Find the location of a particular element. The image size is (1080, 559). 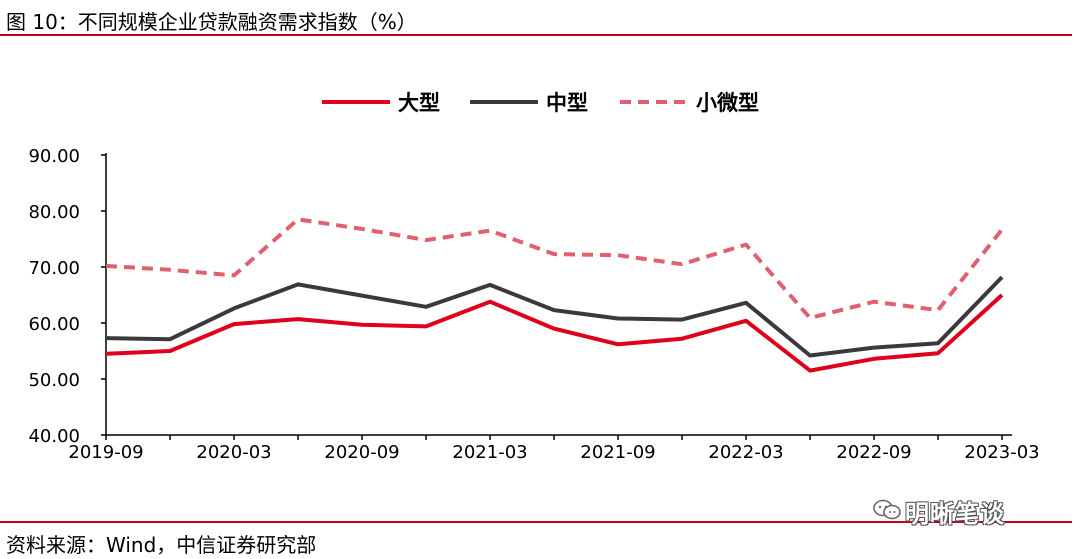

legend-label: 小微型 is located at coordinates (727, 103).